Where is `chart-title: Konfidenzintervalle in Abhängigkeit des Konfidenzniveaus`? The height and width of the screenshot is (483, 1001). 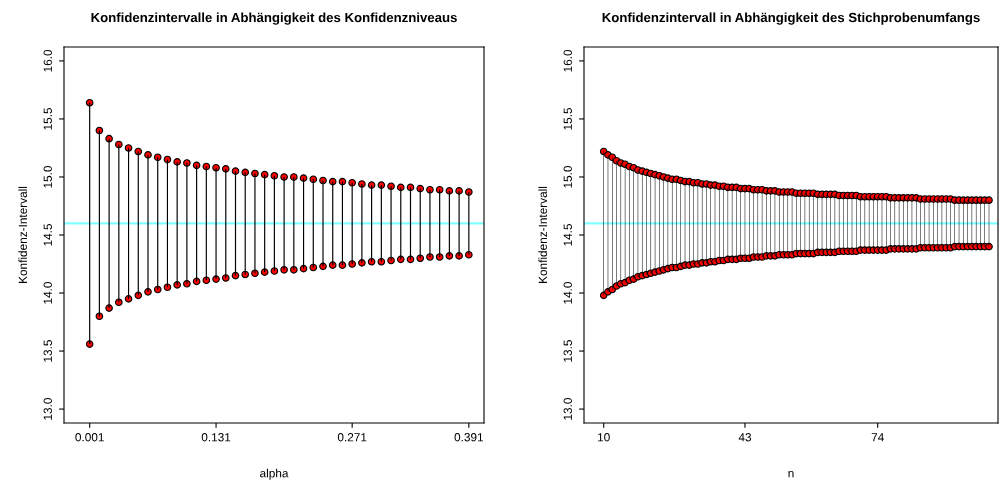 chart-title: Konfidenzintervalle in Abhängigkeit des Konfidenzniveaus is located at coordinates (274, 18).